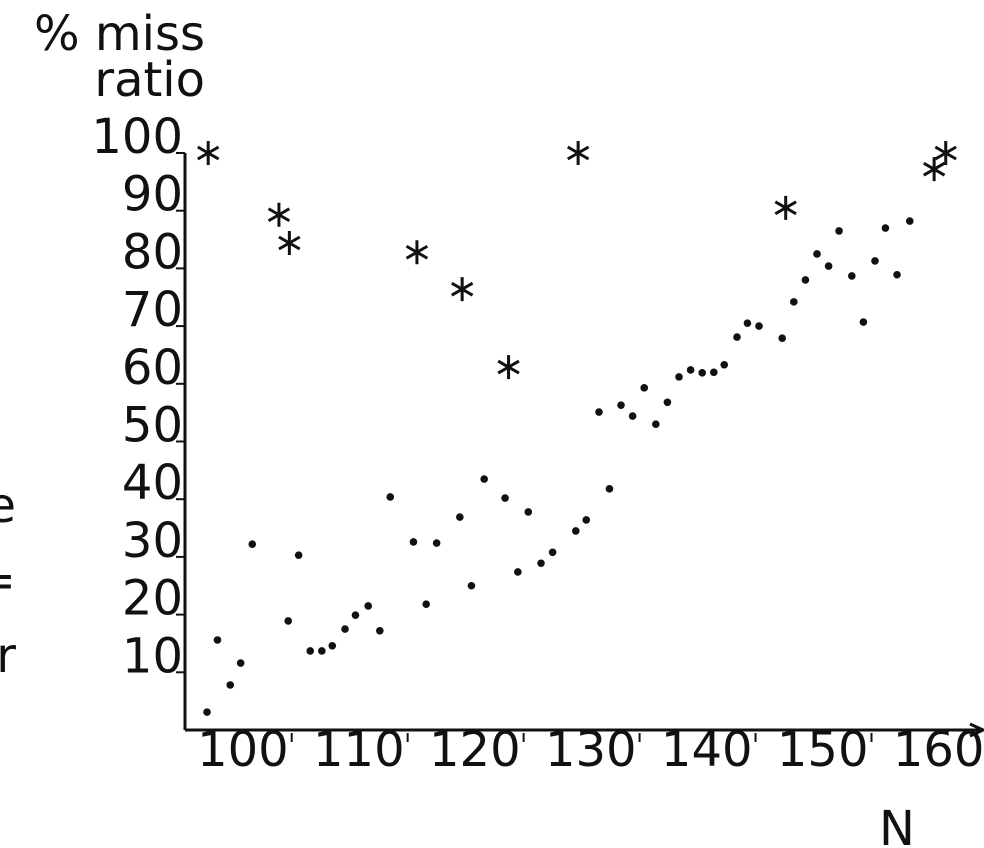  What do you see at coordinates (152, 656) in the screenshot?
I see `y-tick-label: 10` at bounding box center [152, 656].